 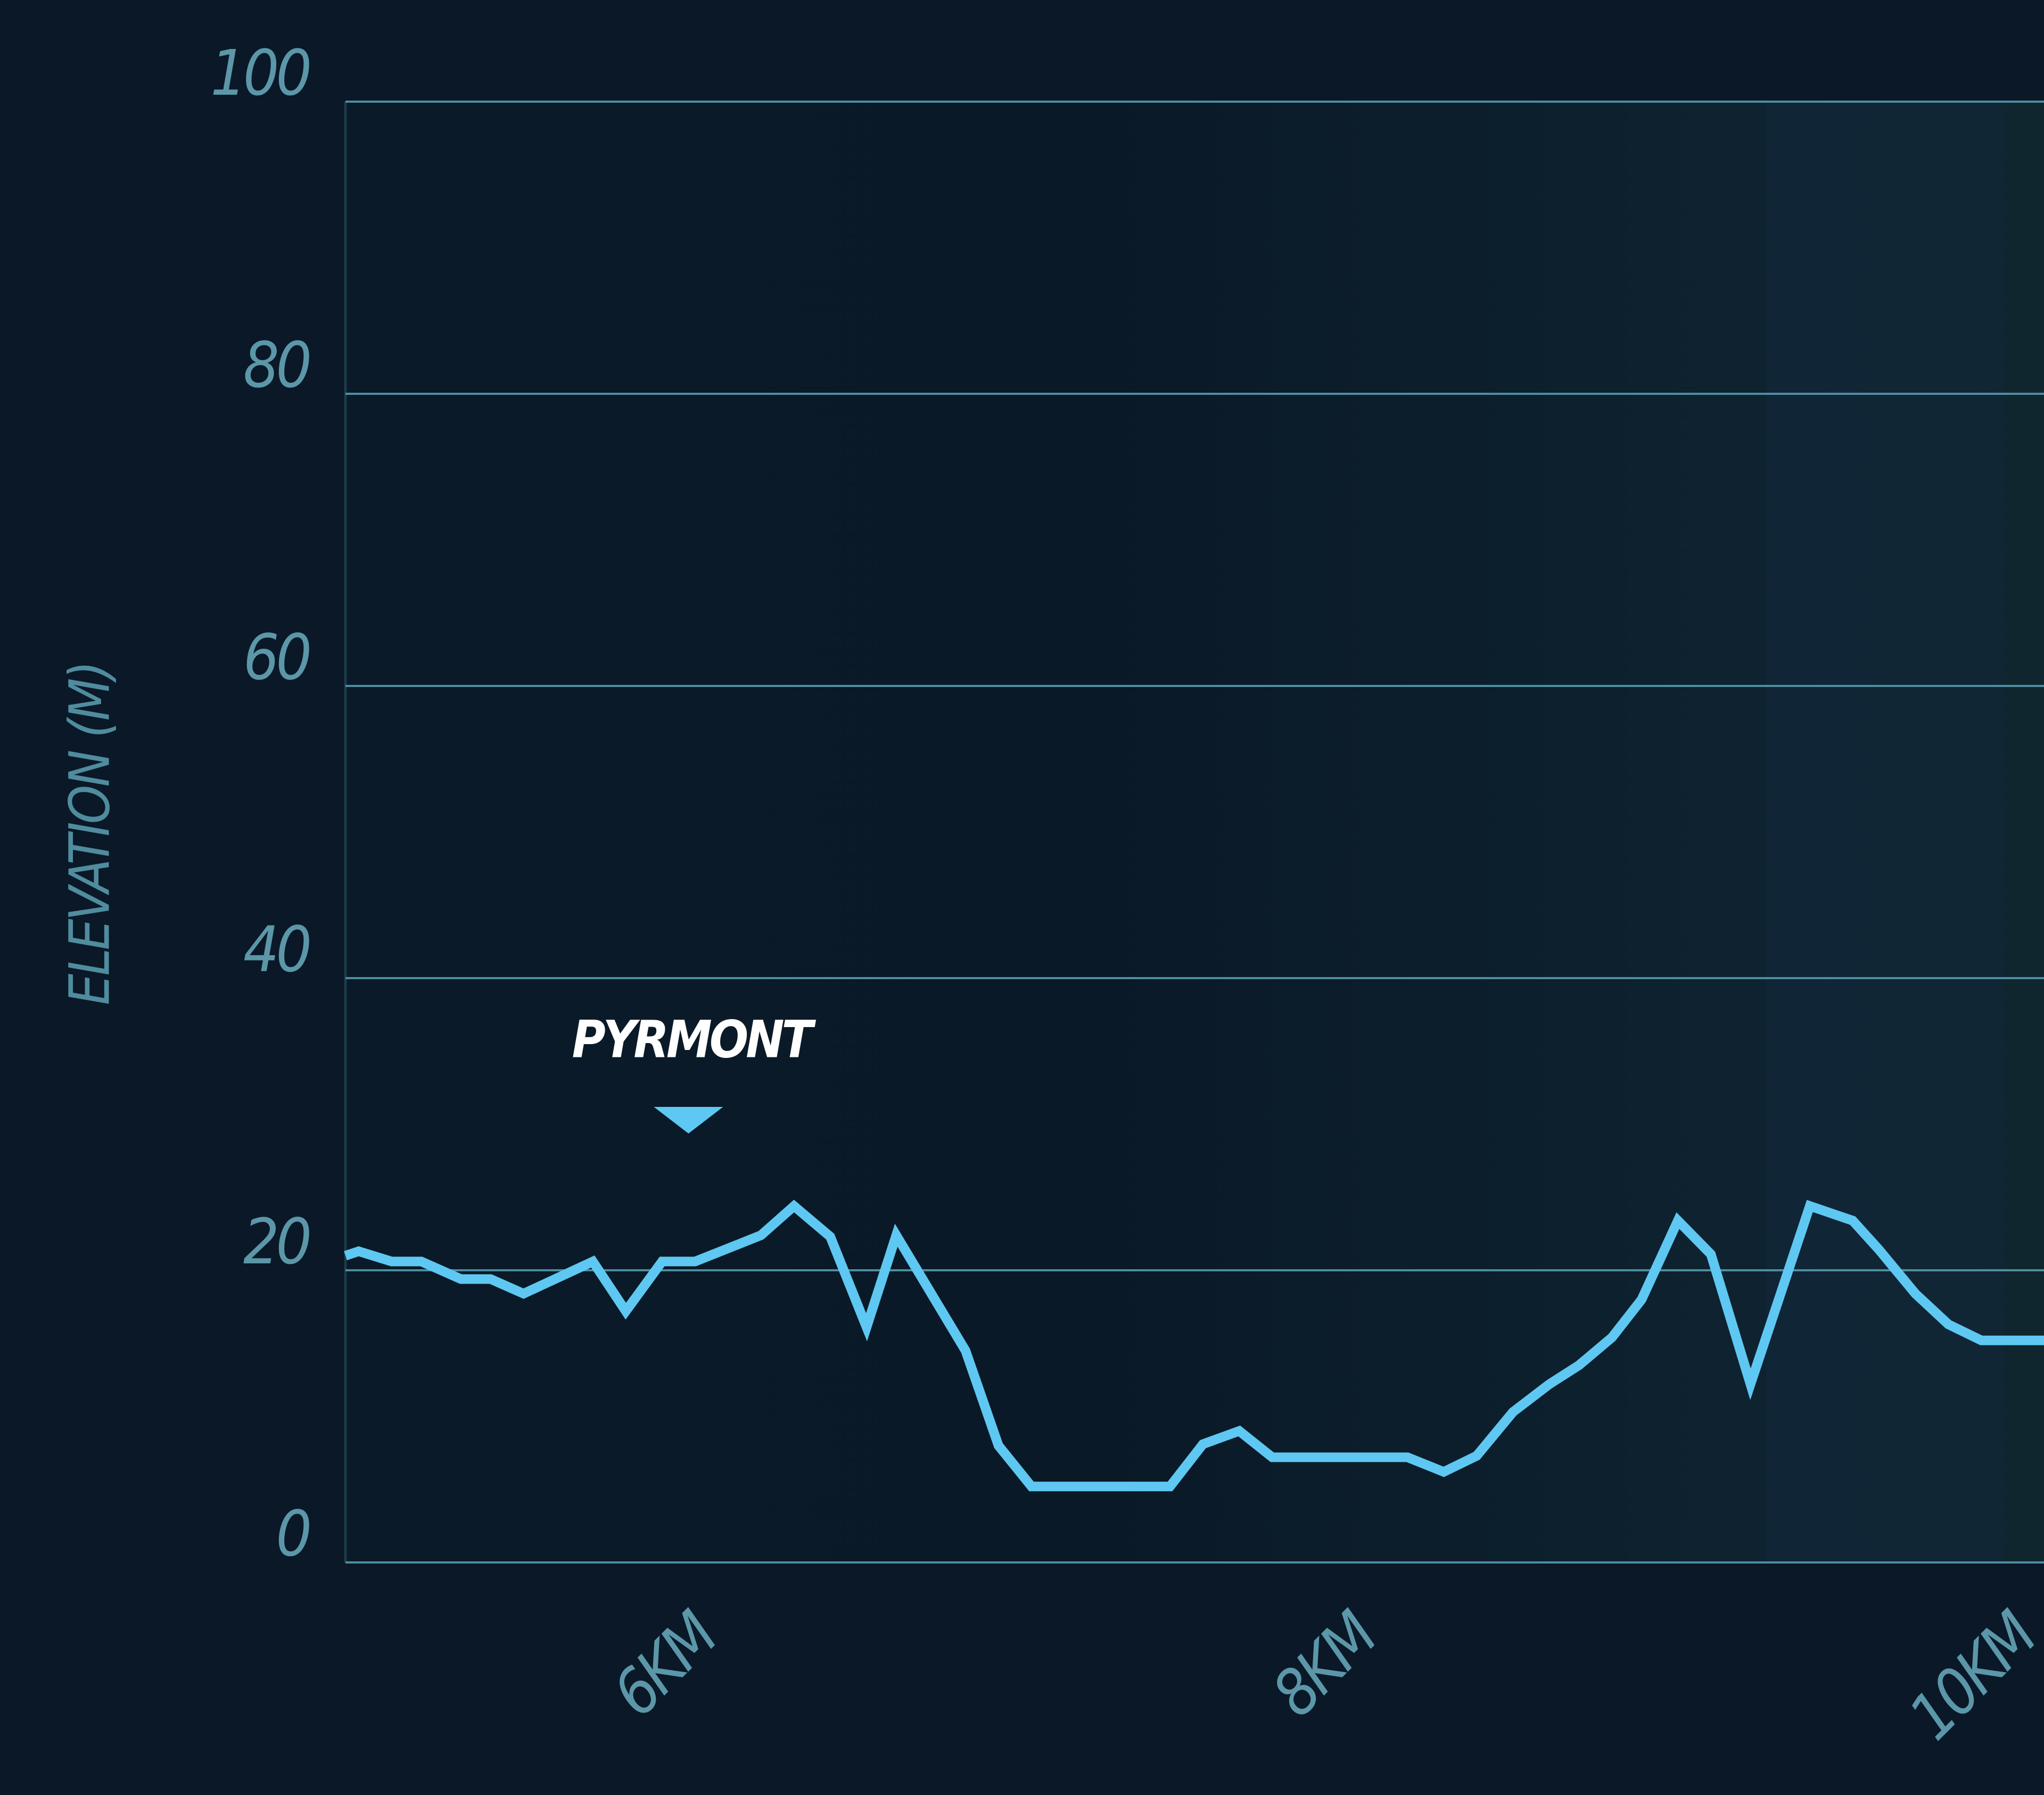 I want to click on y-tick-label: 60, so click(x=277, y=657).